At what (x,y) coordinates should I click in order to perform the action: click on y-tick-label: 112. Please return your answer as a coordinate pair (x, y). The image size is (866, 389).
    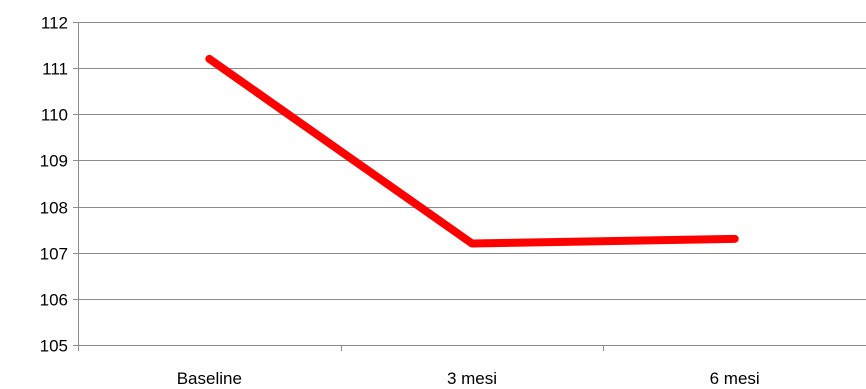
    Looking at the image, I should click on (54, 23).